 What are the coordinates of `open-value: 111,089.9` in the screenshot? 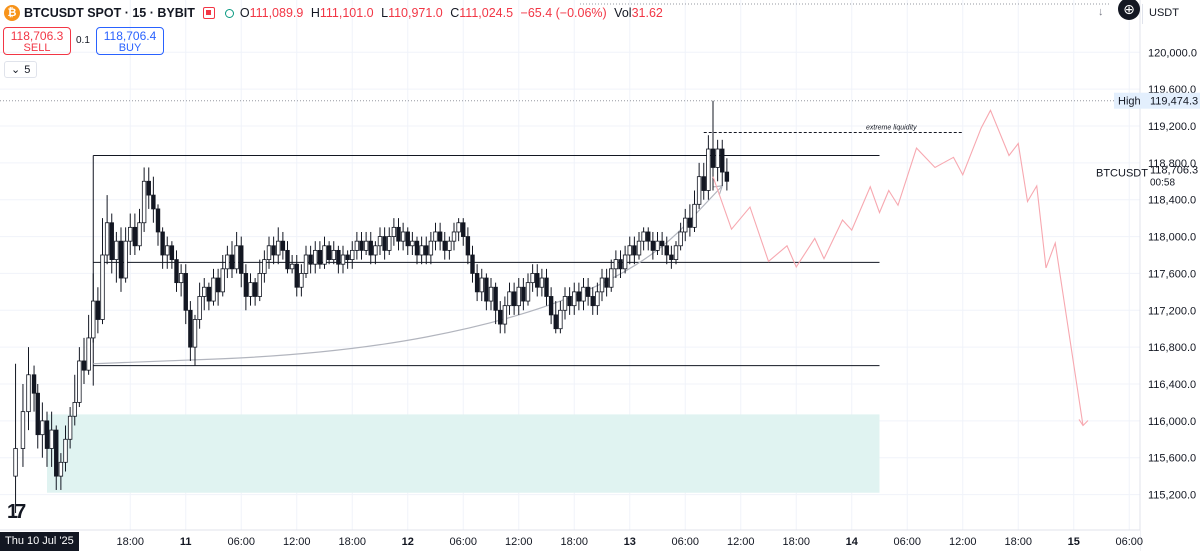 It's located at (276, 13).